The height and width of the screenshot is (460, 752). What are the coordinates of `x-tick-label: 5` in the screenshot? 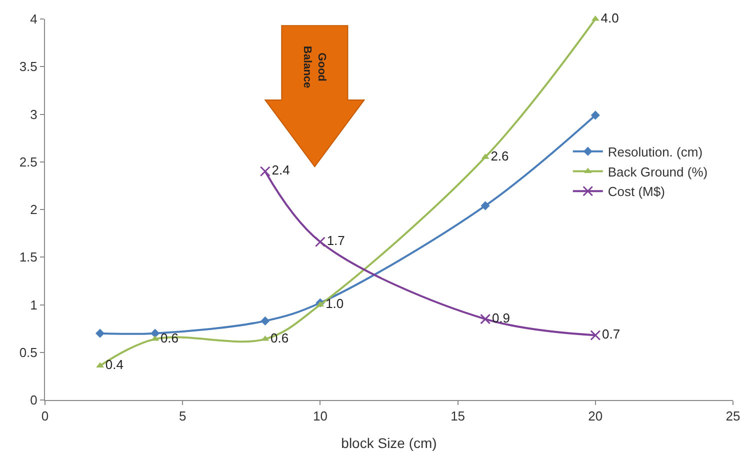 It's located at (182, 416).